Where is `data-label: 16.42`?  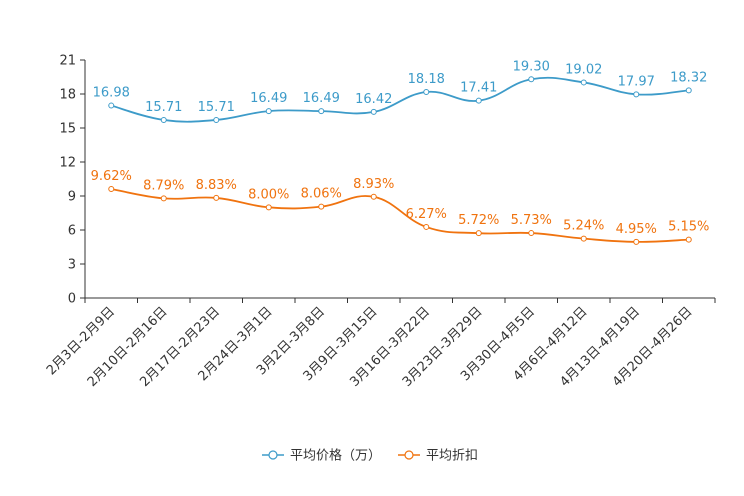
data-label: 16.42 is located at coordinates (373, 99).